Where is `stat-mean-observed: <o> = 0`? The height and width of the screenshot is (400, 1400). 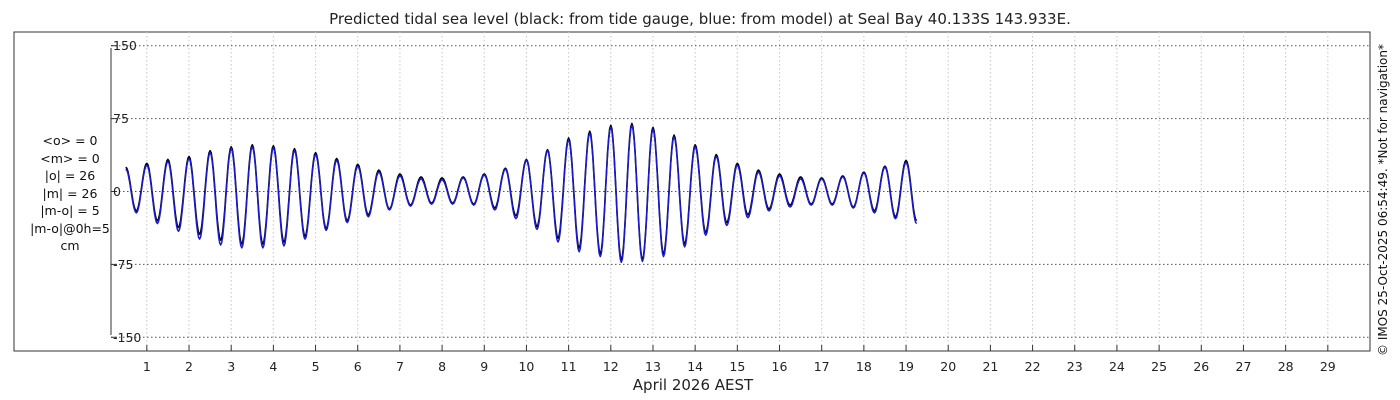
stat-mean-observed: <o> = 0 is located at coordinates (70, 140).